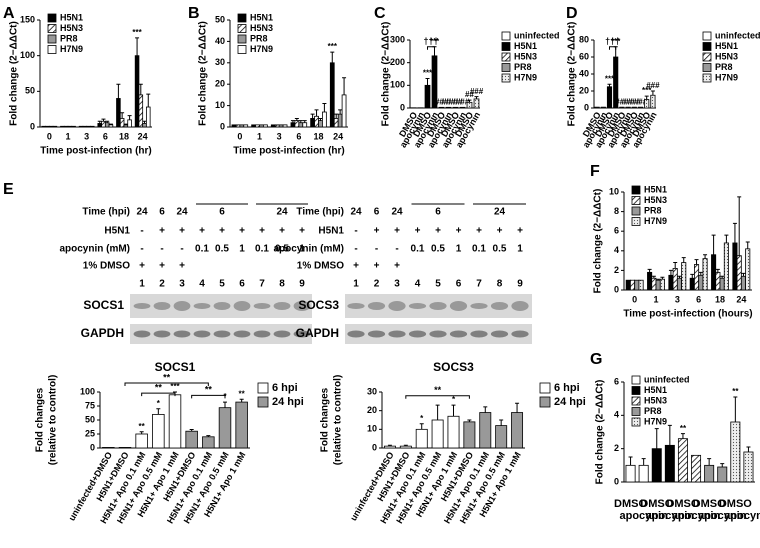  What do you see at coordinates (479, 249) in the screenshot?
I see `cell: 0.1` at bounding box center [479, 249].